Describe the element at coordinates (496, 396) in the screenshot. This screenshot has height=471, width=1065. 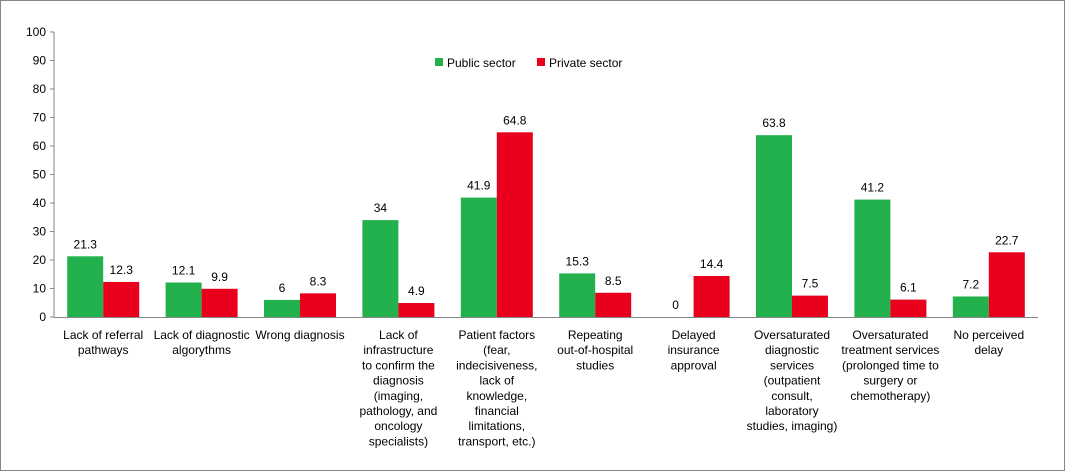
I see `category-label-line: knowledge,` at that location.